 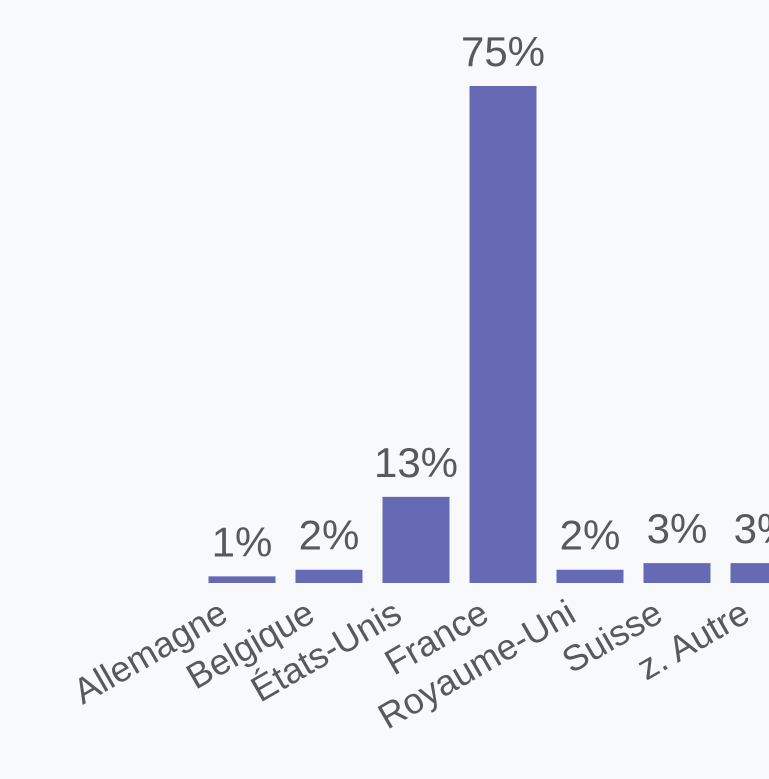 What do you see at coordinates (416, 539) in the screenshot?
I see `bar-etats-unis` at bounding box center [416, 539].